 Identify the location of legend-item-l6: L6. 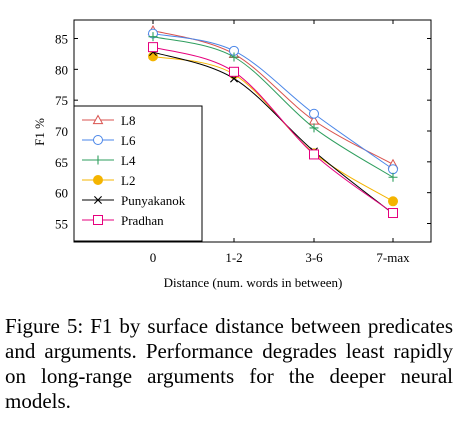
(109, 140).